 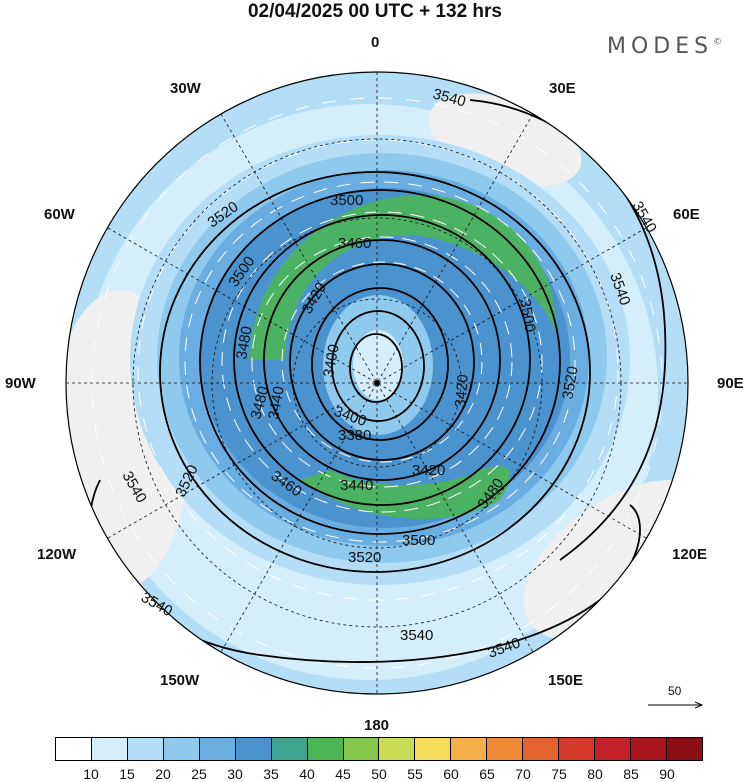 What do you see at coordinates (451, 774) in the screenshot?
I see `colorbar-tick-label: 60` at bounding box center [451, 774].